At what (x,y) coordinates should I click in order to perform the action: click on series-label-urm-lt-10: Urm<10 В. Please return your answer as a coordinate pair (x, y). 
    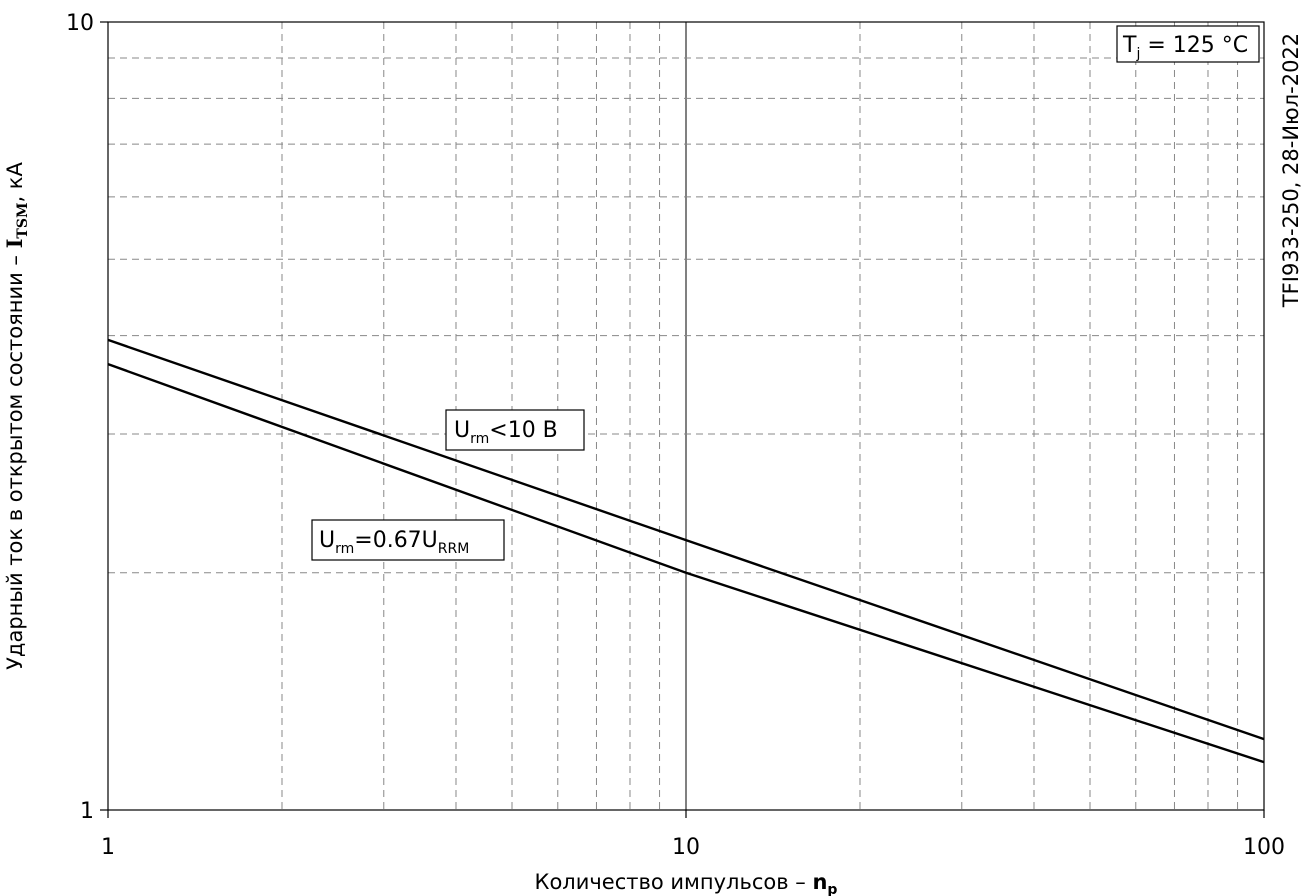
    Looking at the image, I should click on (515, 430).